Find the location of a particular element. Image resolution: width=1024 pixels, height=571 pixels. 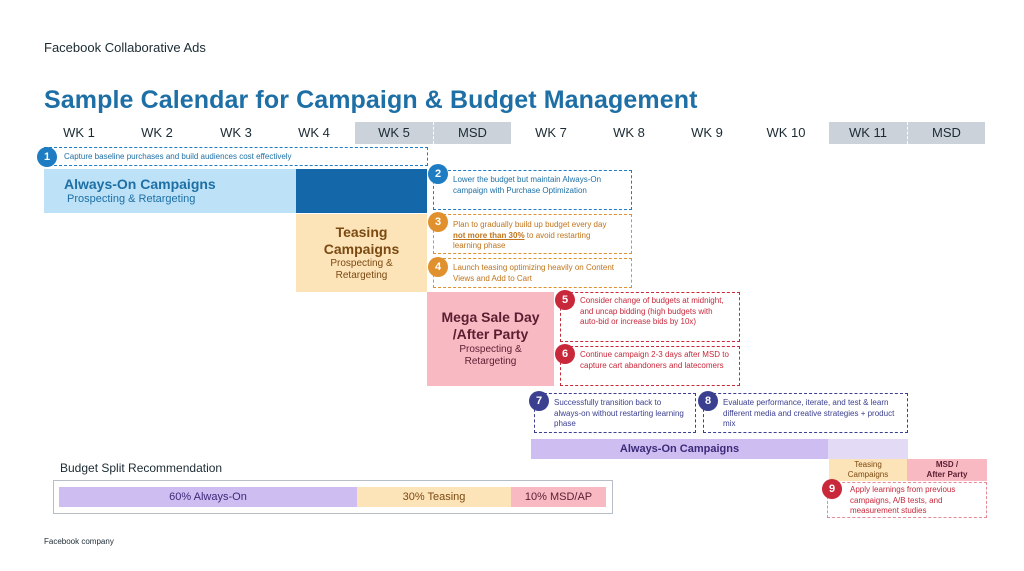

always-on-subtitle: Prospecting & Retargeting is located at coordinates (131, 199).